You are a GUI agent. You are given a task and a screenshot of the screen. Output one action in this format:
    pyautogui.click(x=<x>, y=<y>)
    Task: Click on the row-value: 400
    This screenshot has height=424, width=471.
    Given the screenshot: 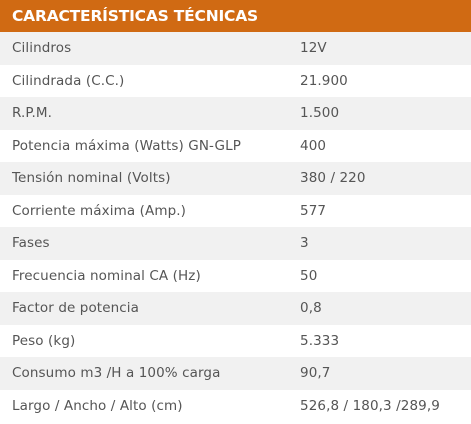 What is the action you would take?
    pyautogui.click(x=313, y=145)
    